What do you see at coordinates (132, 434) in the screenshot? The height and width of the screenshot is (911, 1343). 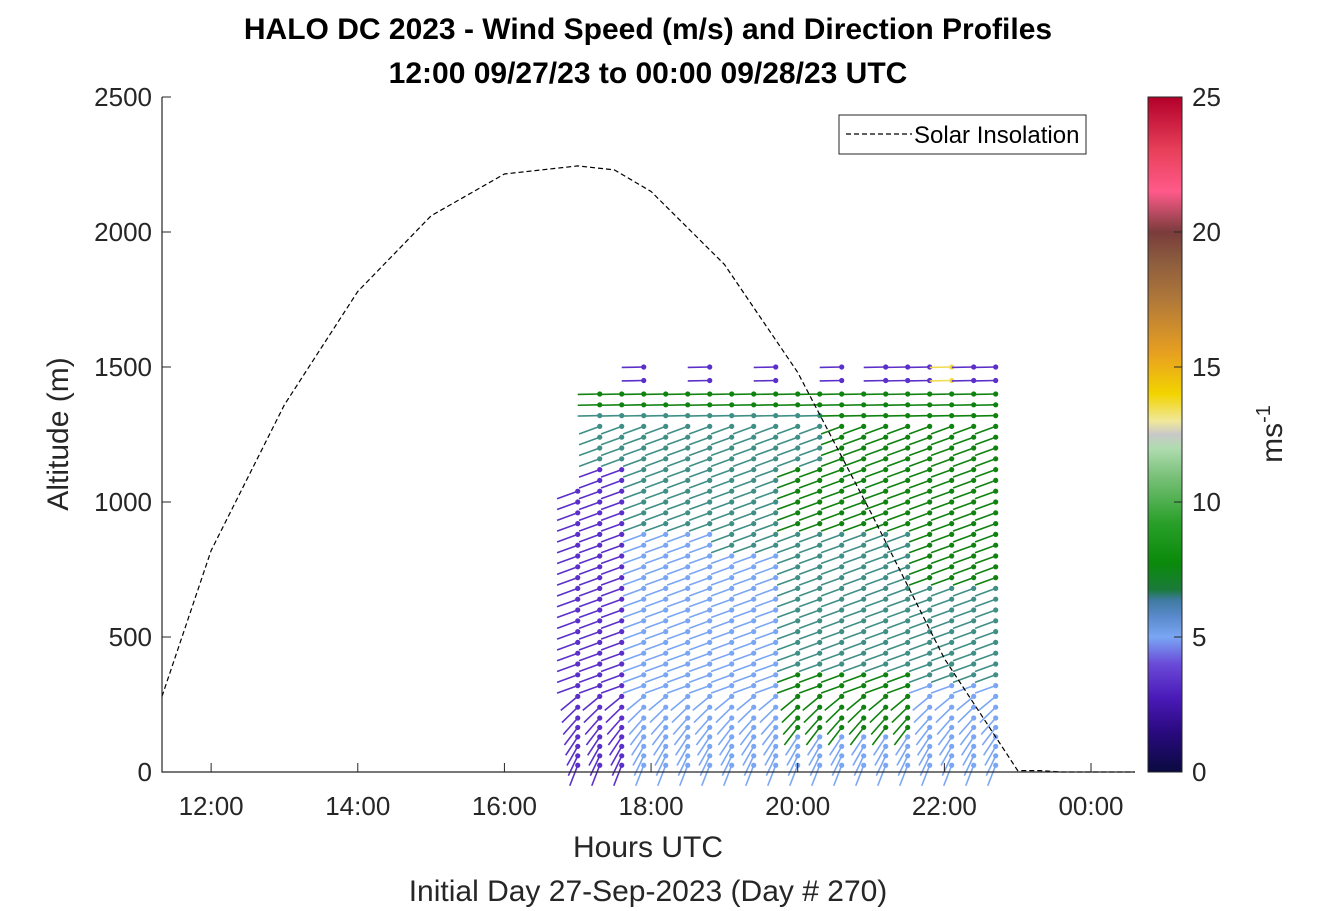 I see `y-ticks: 0 500 1000 1500 2000 2500` at bounding box center [132, 434].